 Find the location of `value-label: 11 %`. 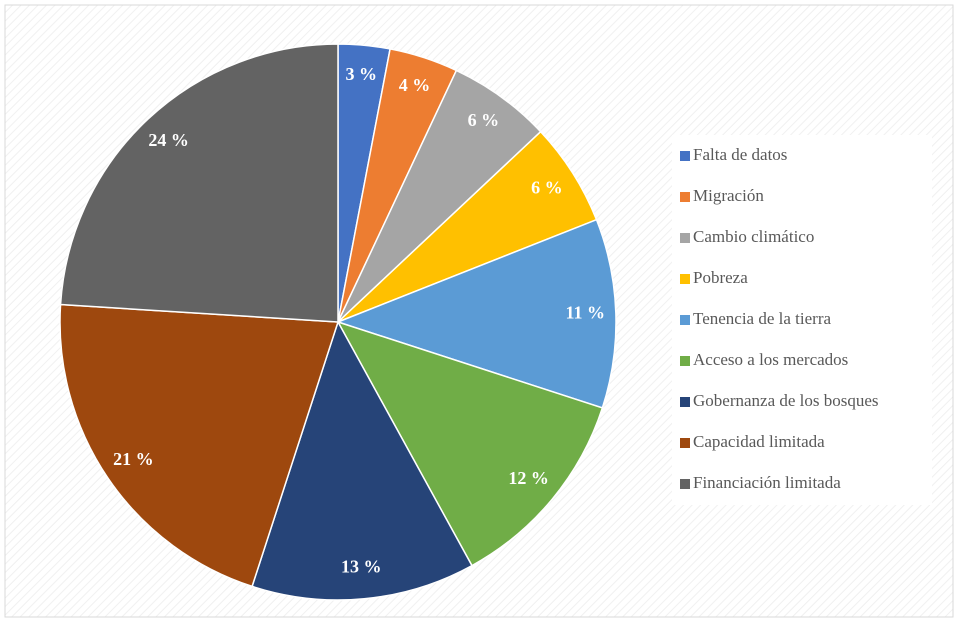

value-label: 11 % is located at coordinates (586, 312).